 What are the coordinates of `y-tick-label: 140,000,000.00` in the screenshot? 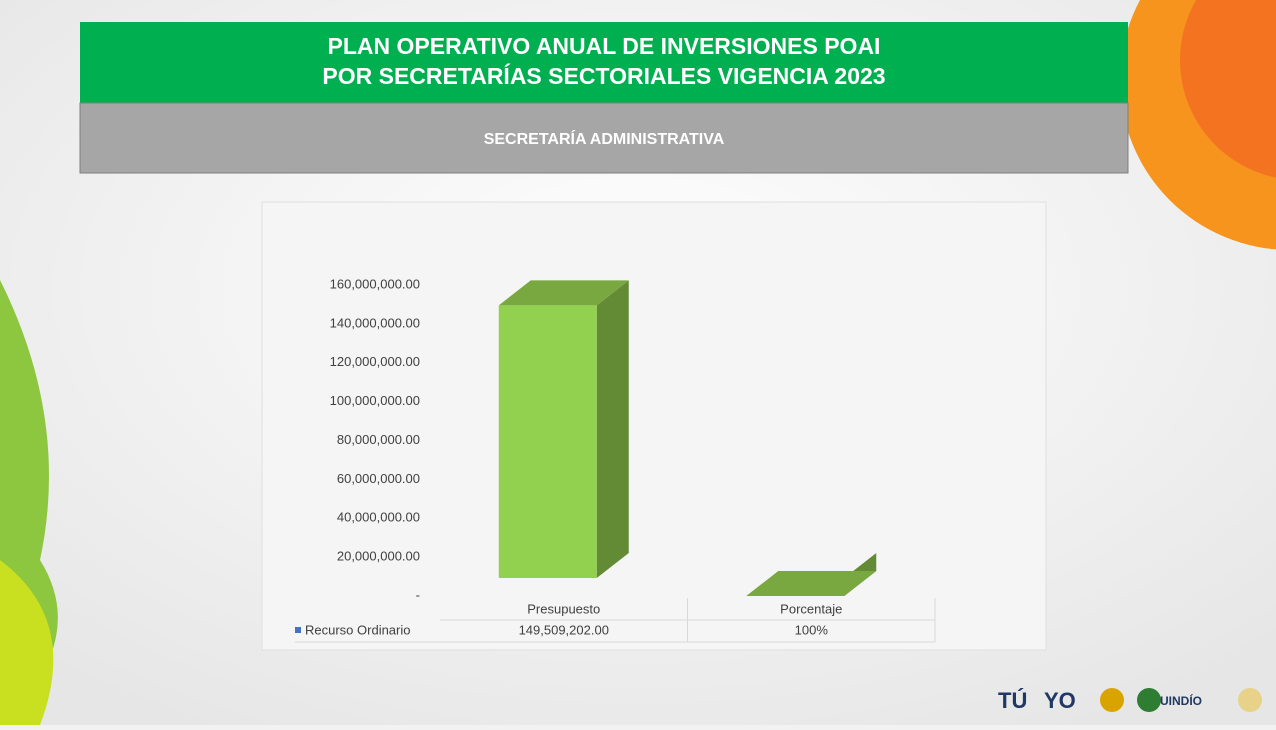 It's located at (375, 322).